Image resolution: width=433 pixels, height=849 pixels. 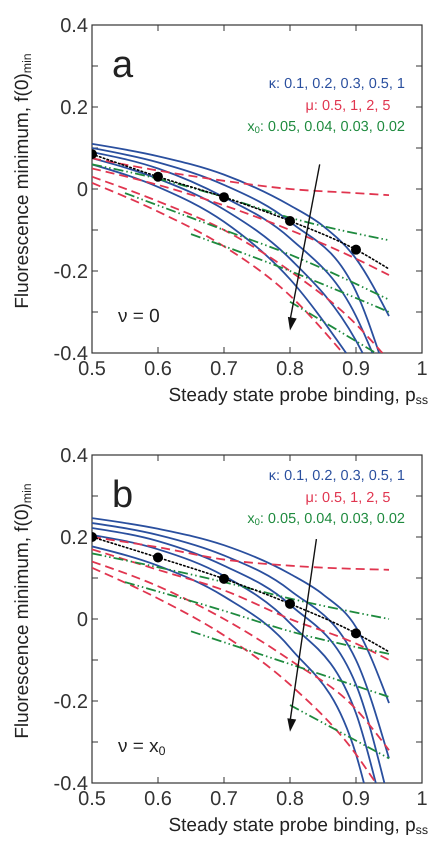 I want to click on annotation: ν = x$_{0}$, so click(x=142, y=747).